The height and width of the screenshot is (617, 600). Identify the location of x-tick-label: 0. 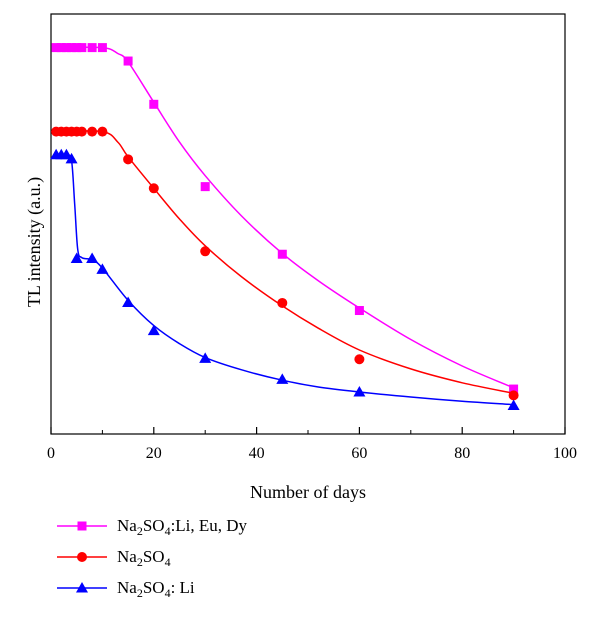
(51, 453).